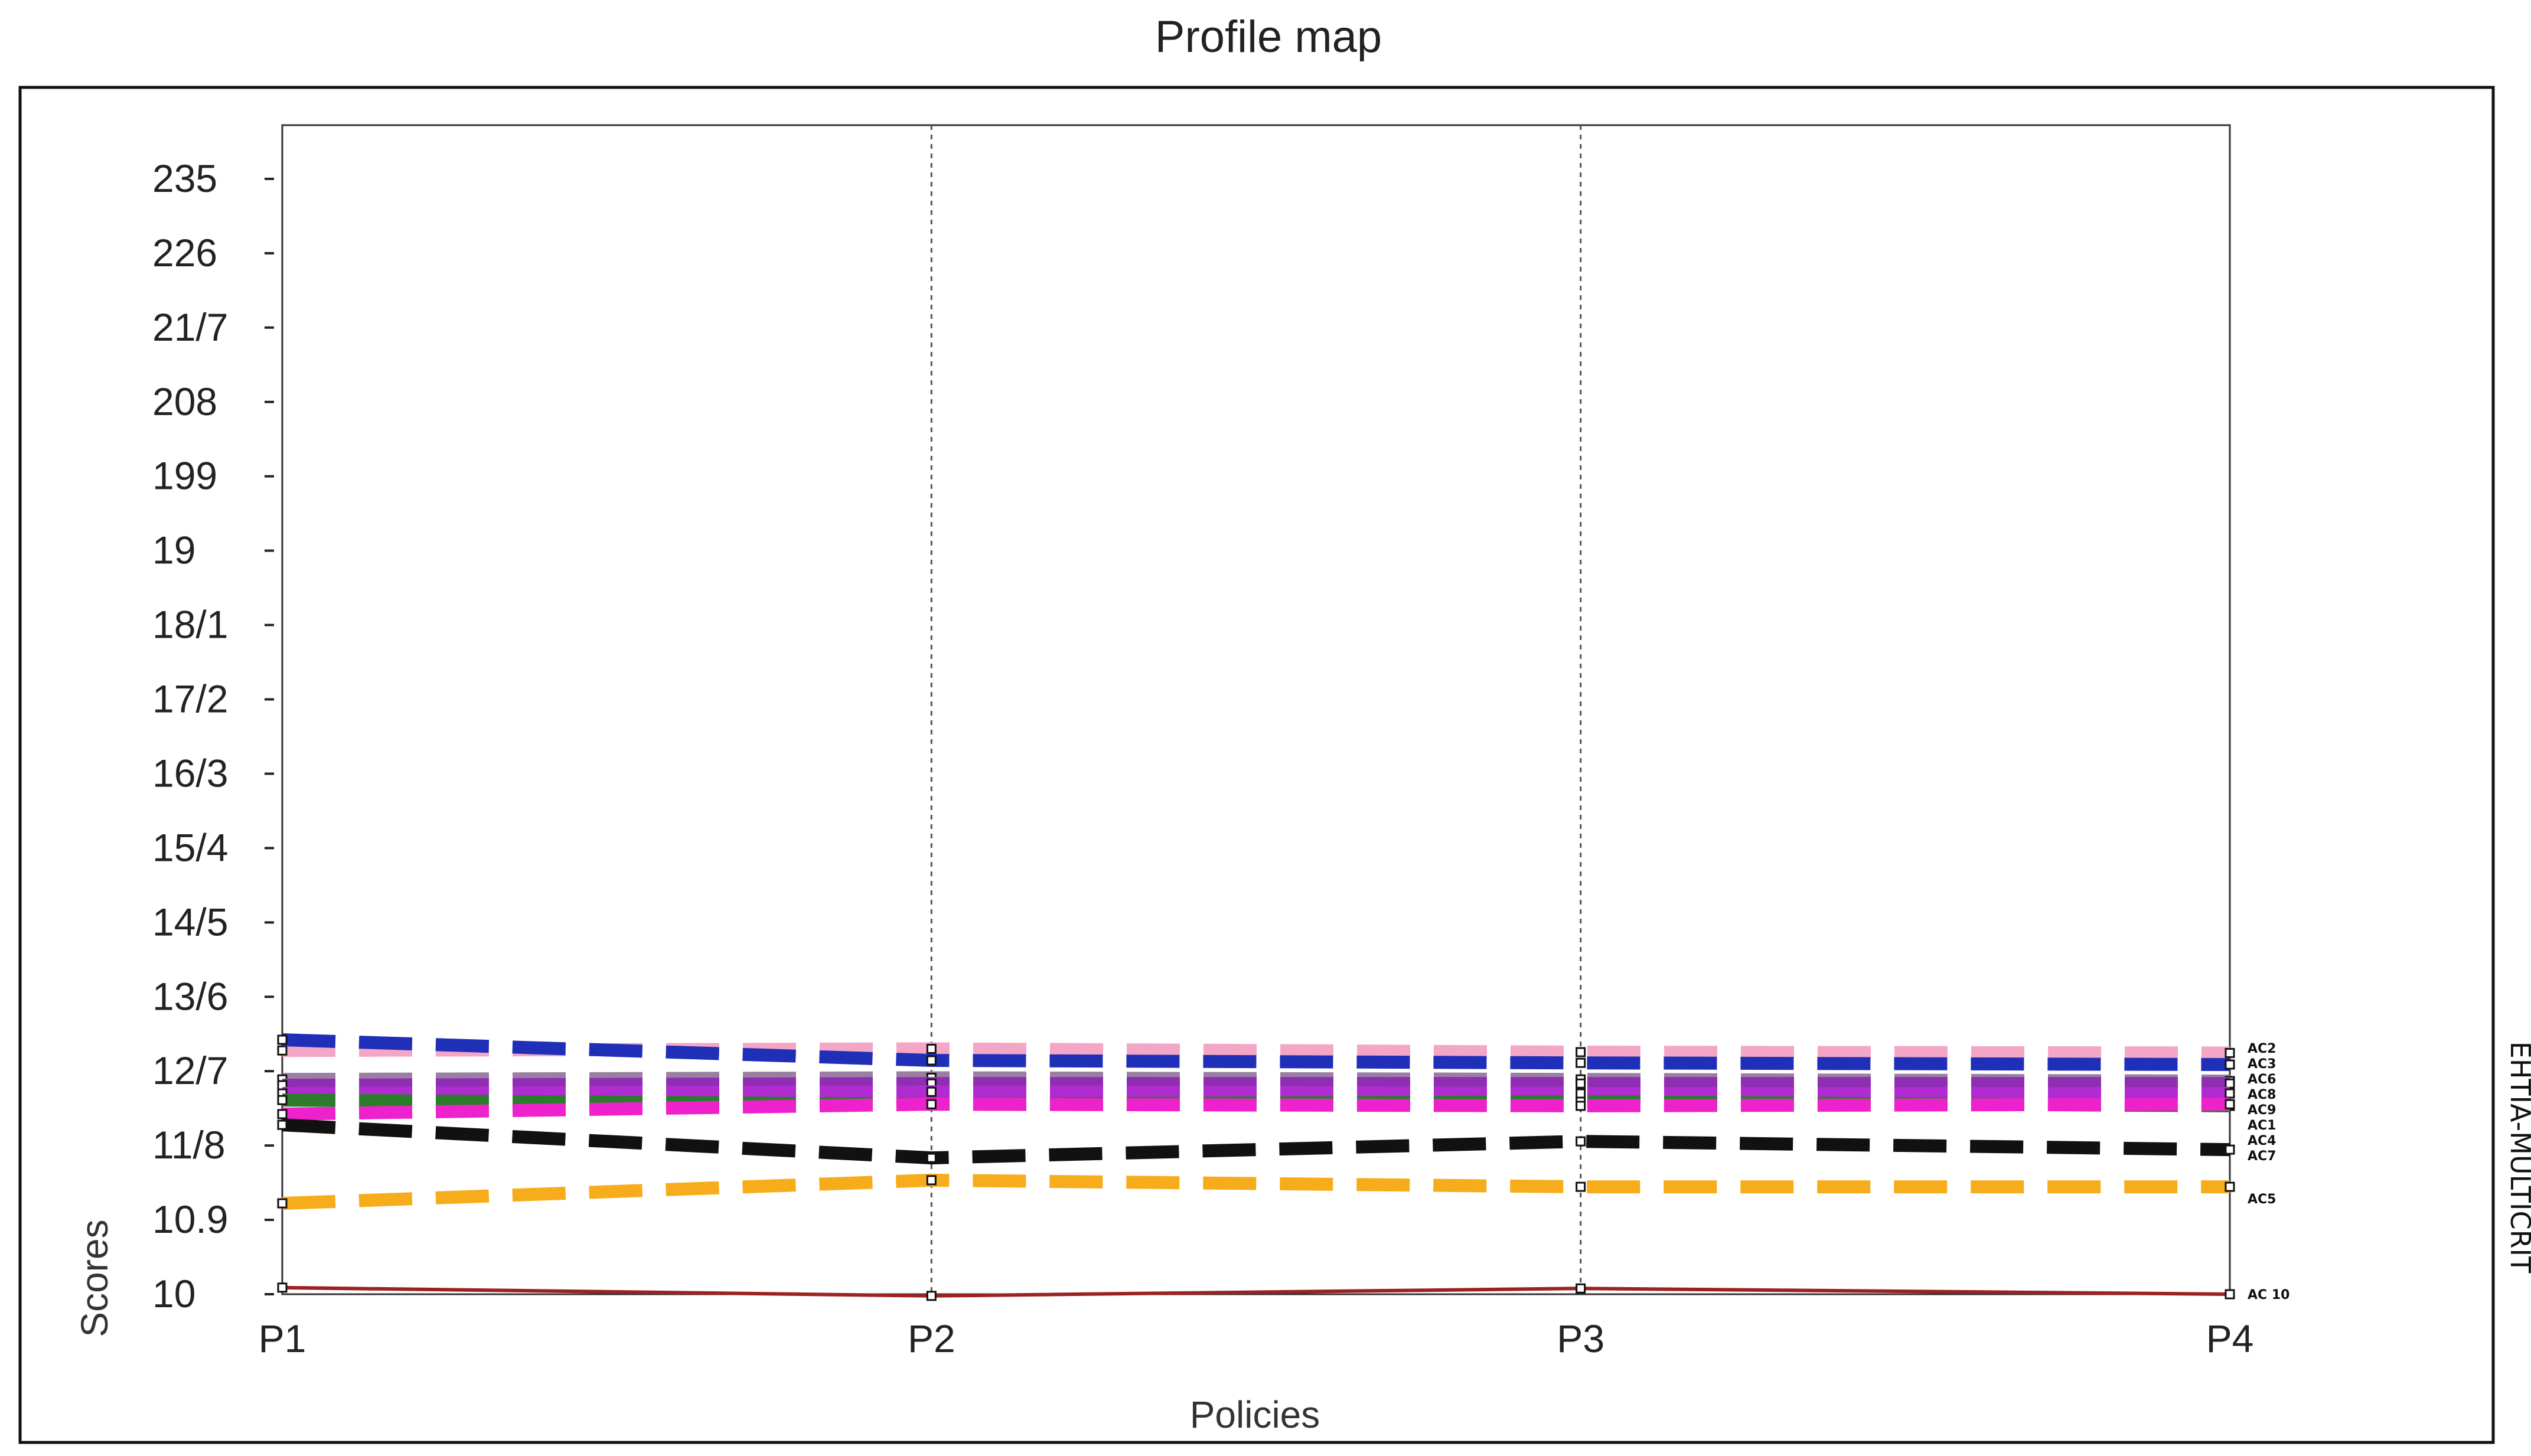  I want to click on series-line-ac2, so click(1256, 1051).